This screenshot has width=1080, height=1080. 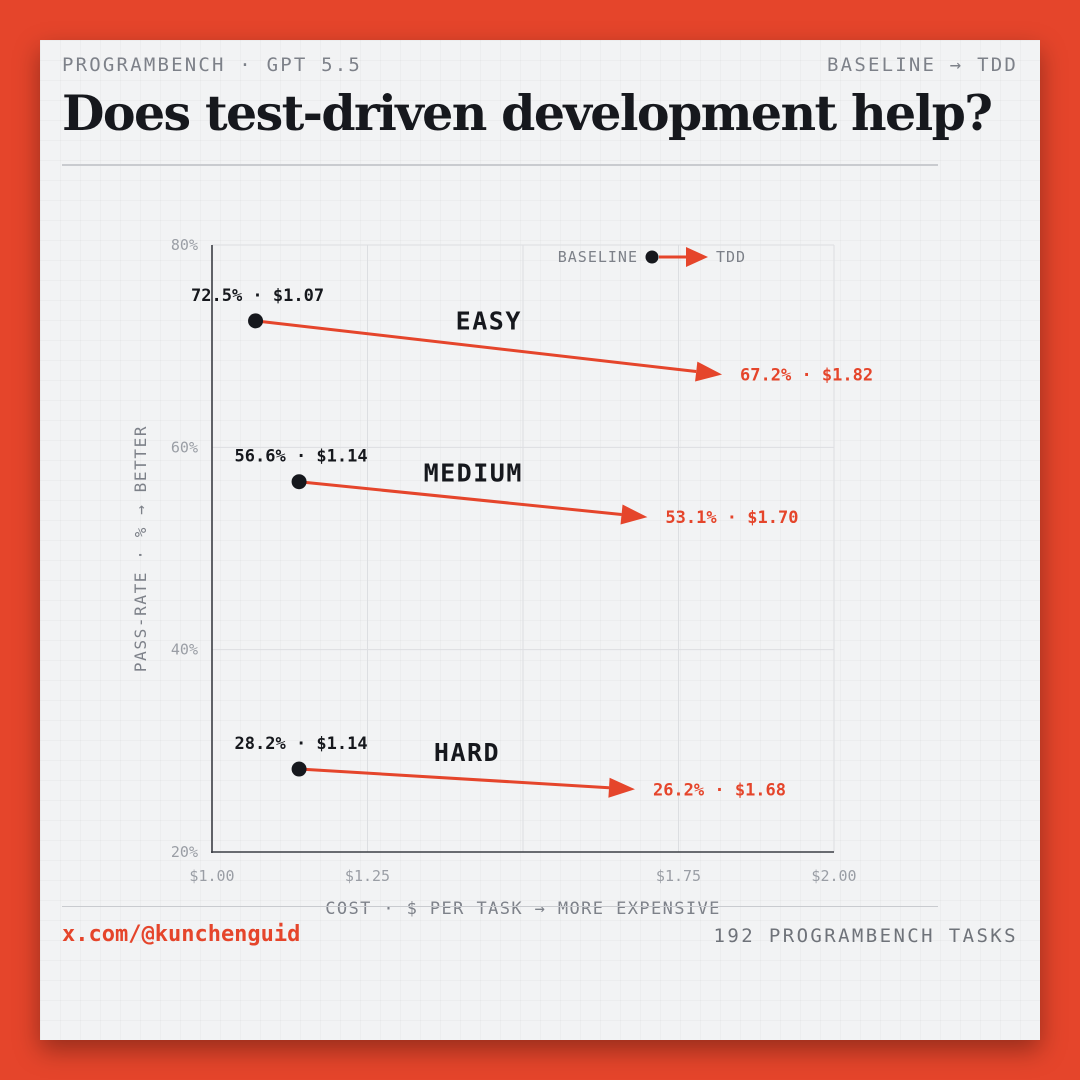 What do you see at coordinates (140, 548) in the screenshot?
I see `y-axis-title: PASS-RATE · % → BETTER` at bounding box center [140, 548].